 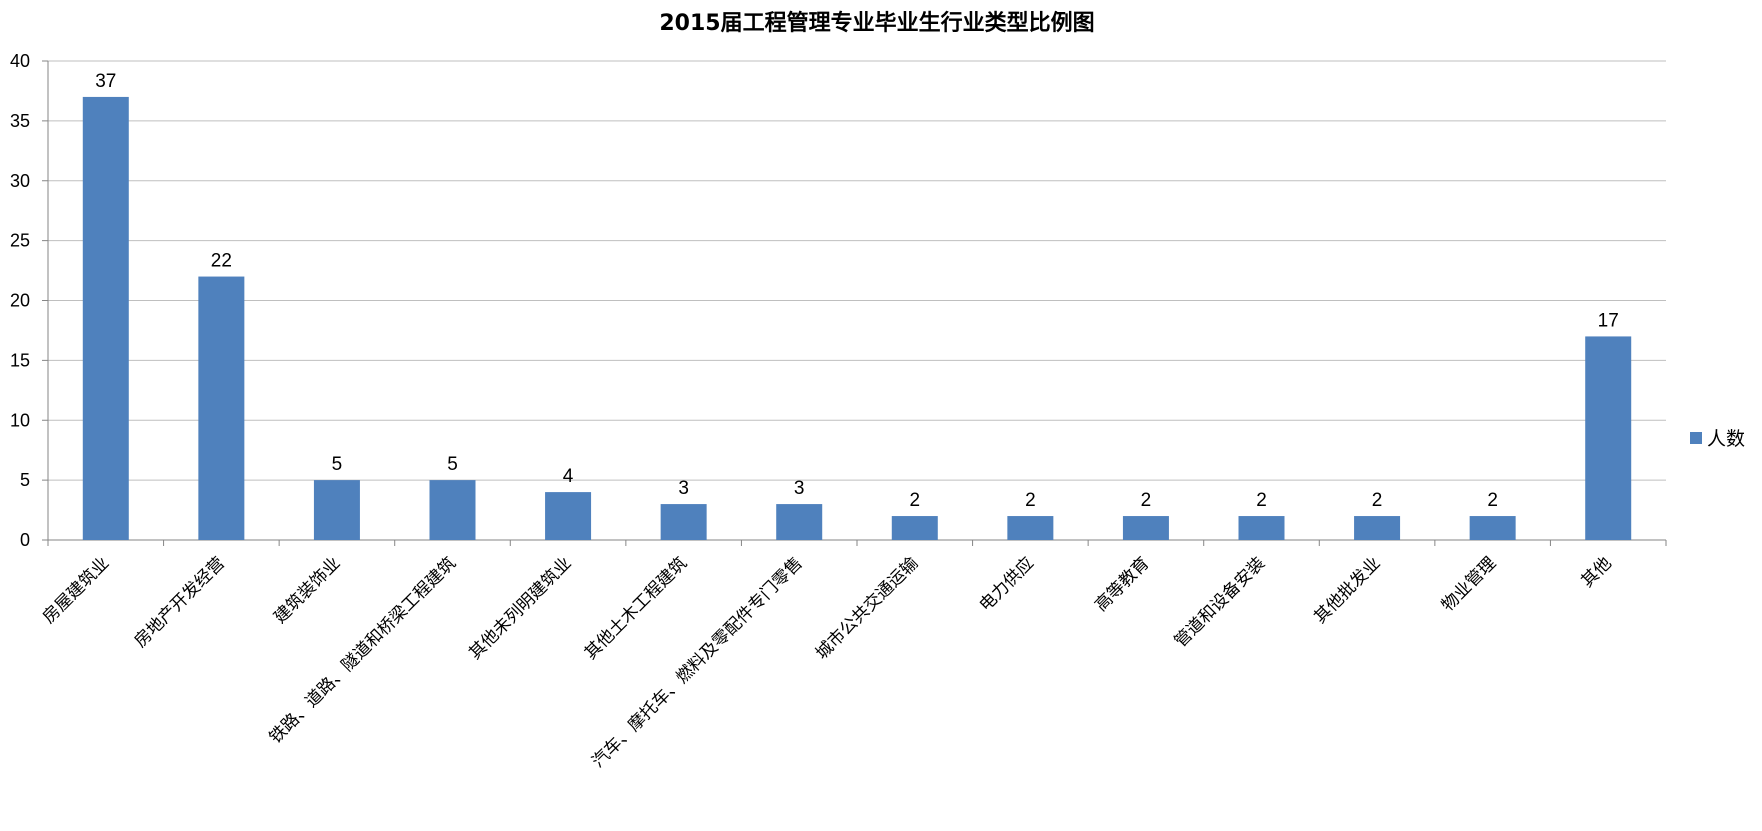 What do you see at coordinates (25, 480) in the screenshot?
I see `y-tick-label: 5` at bounding box center [25, 480].